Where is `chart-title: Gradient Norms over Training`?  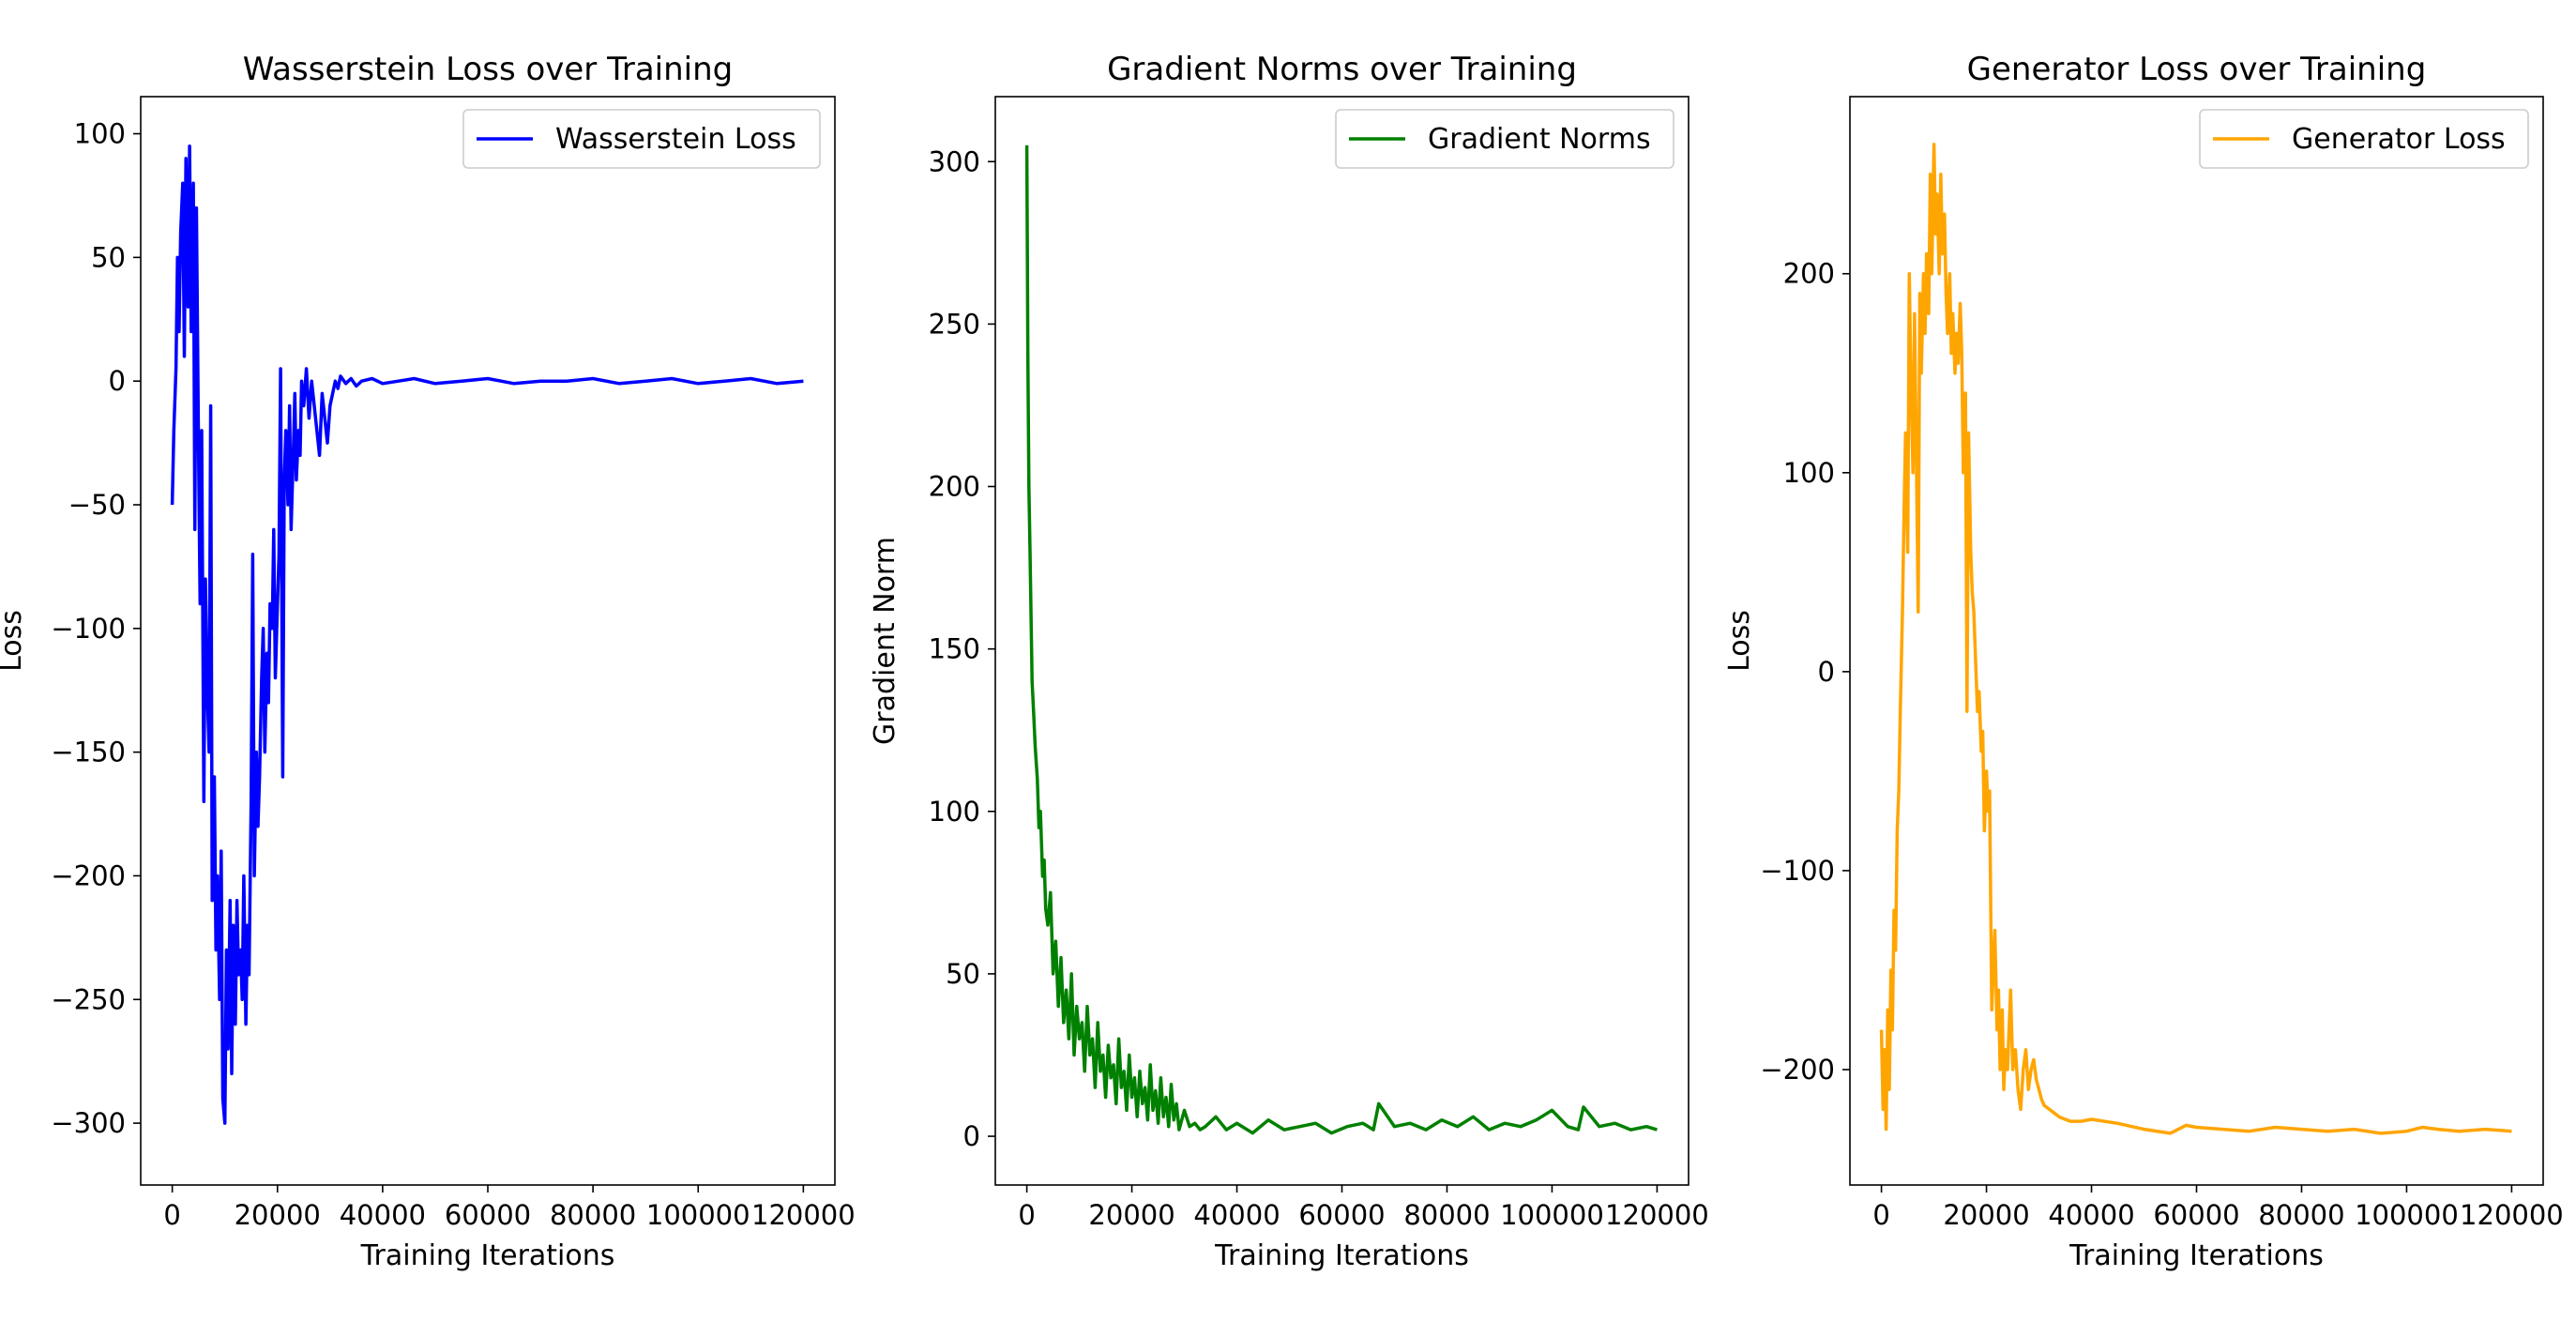 chart-title: Gradient Norms over Training is located at coordinates (1342, 69).